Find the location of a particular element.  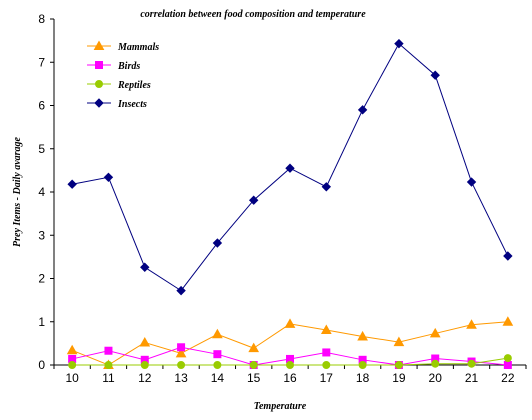

legend-marker-birds is located at coordinates (99, 65).